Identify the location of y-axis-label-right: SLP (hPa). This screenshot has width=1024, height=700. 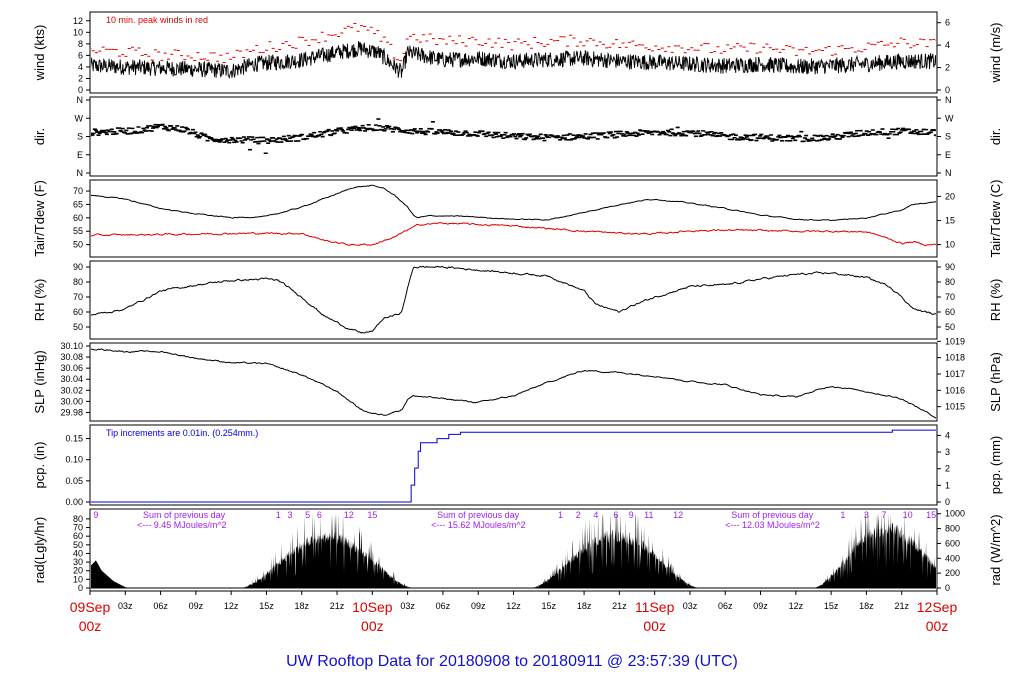
(995, 382).